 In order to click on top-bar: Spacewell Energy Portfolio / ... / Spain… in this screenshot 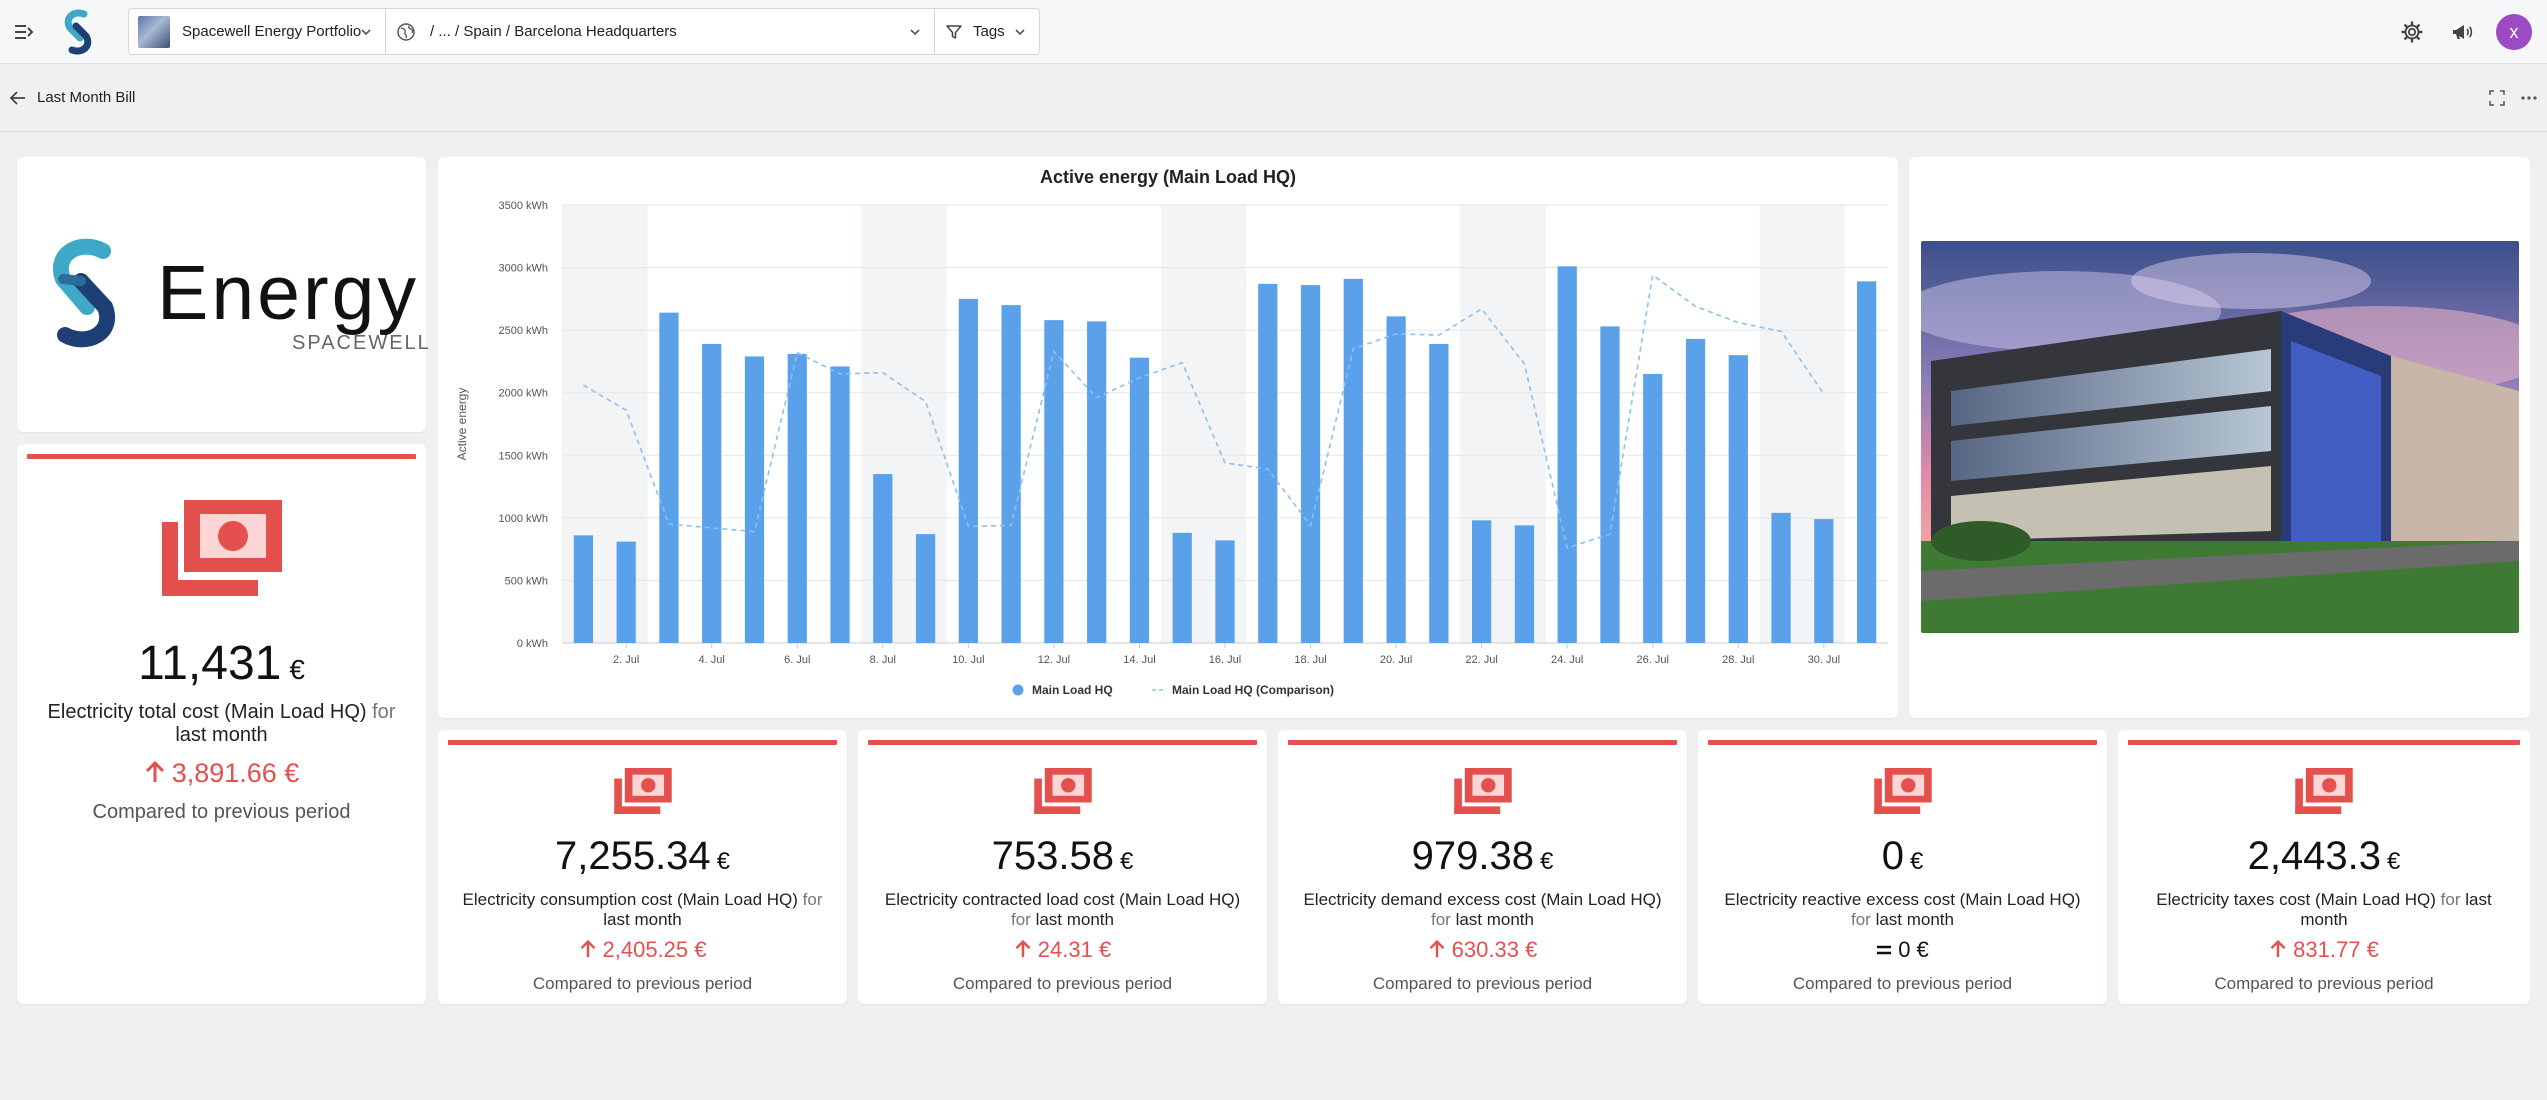, I will do `click(1273, 32)`.